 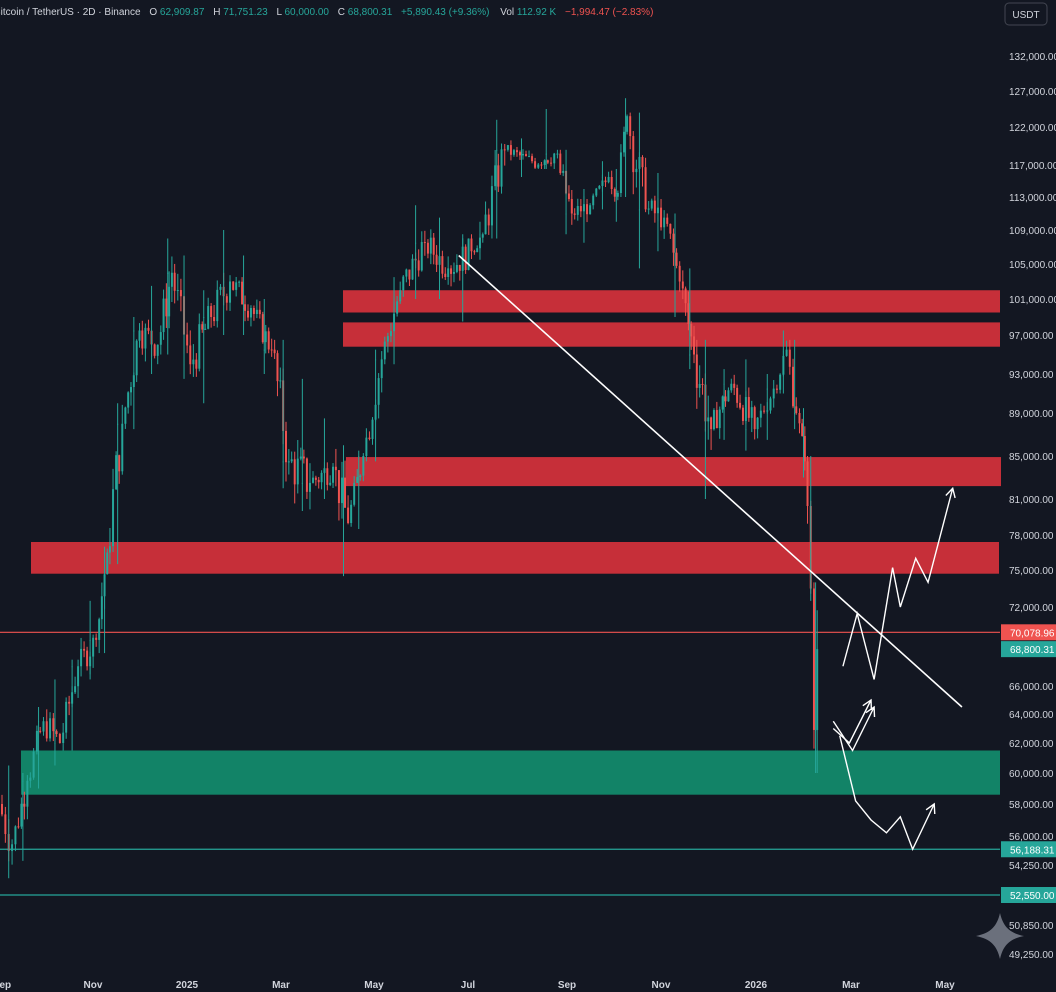 What do you see at coordinates (370, 12) in the screenshot?
I see `close-value: 68,800.31` at bounding box center [370, 12].